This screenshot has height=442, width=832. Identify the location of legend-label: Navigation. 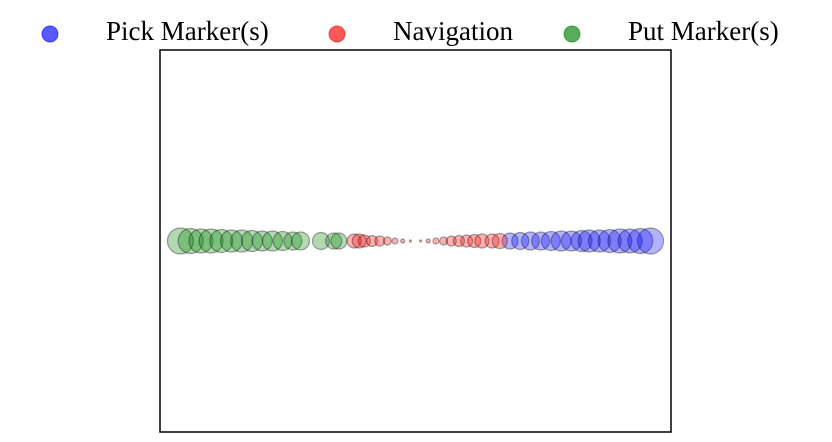
(453, 31).